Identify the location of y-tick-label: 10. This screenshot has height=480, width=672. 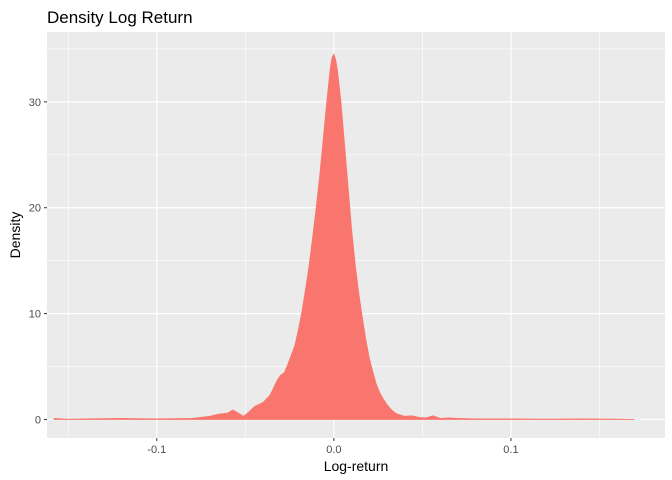
(35, 315).